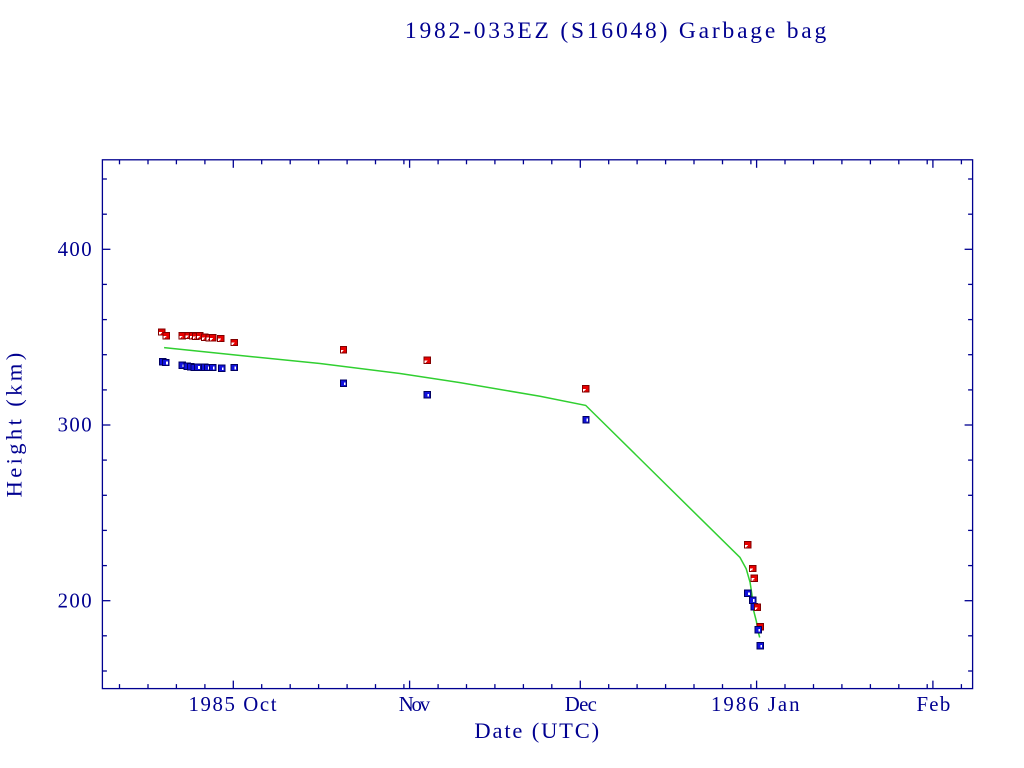  What do you see at coordinates (233, 704) in the screenshot?
I see `svg-text: 1985 Oct` at bounding box center [233, 704].